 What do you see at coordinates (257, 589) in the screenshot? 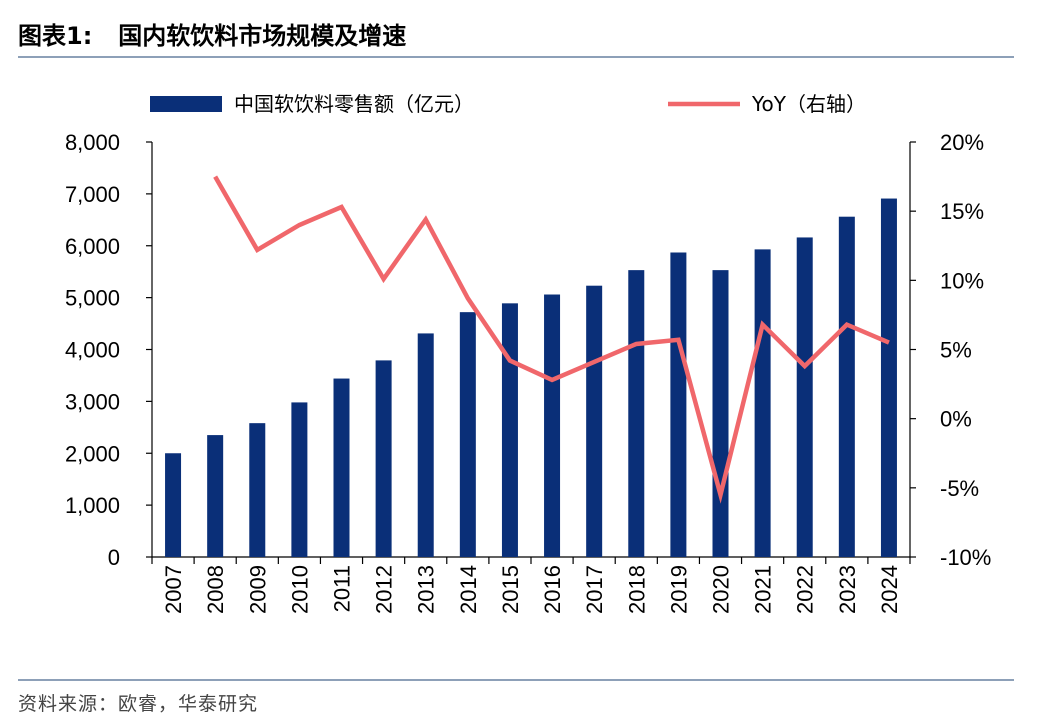
I see `x-tick-label: 2009` at bounding box center [257, 589].